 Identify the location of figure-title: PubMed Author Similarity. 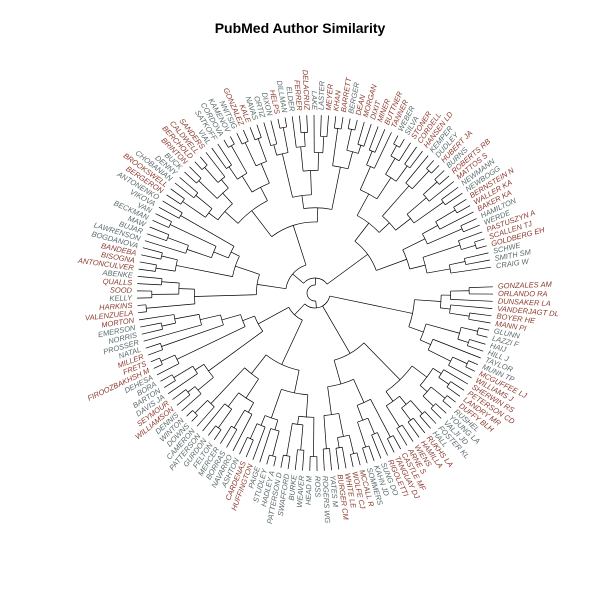
(300, 28).